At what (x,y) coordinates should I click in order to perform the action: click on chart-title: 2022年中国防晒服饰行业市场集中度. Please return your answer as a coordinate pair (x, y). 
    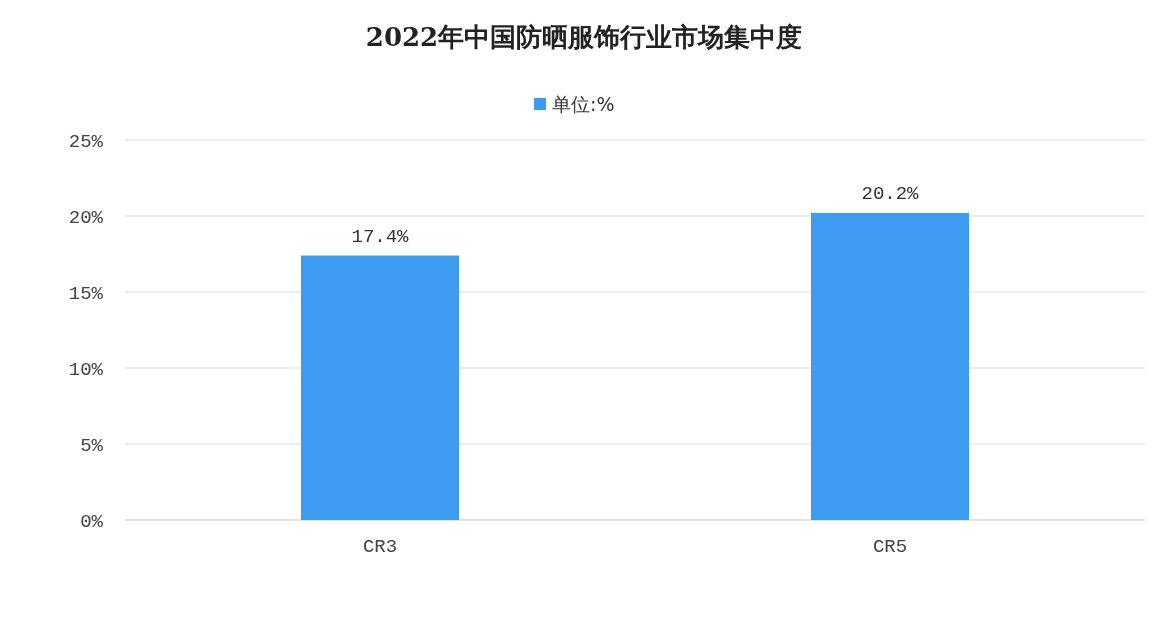
    Looking at the image, I should click on (584, 37).